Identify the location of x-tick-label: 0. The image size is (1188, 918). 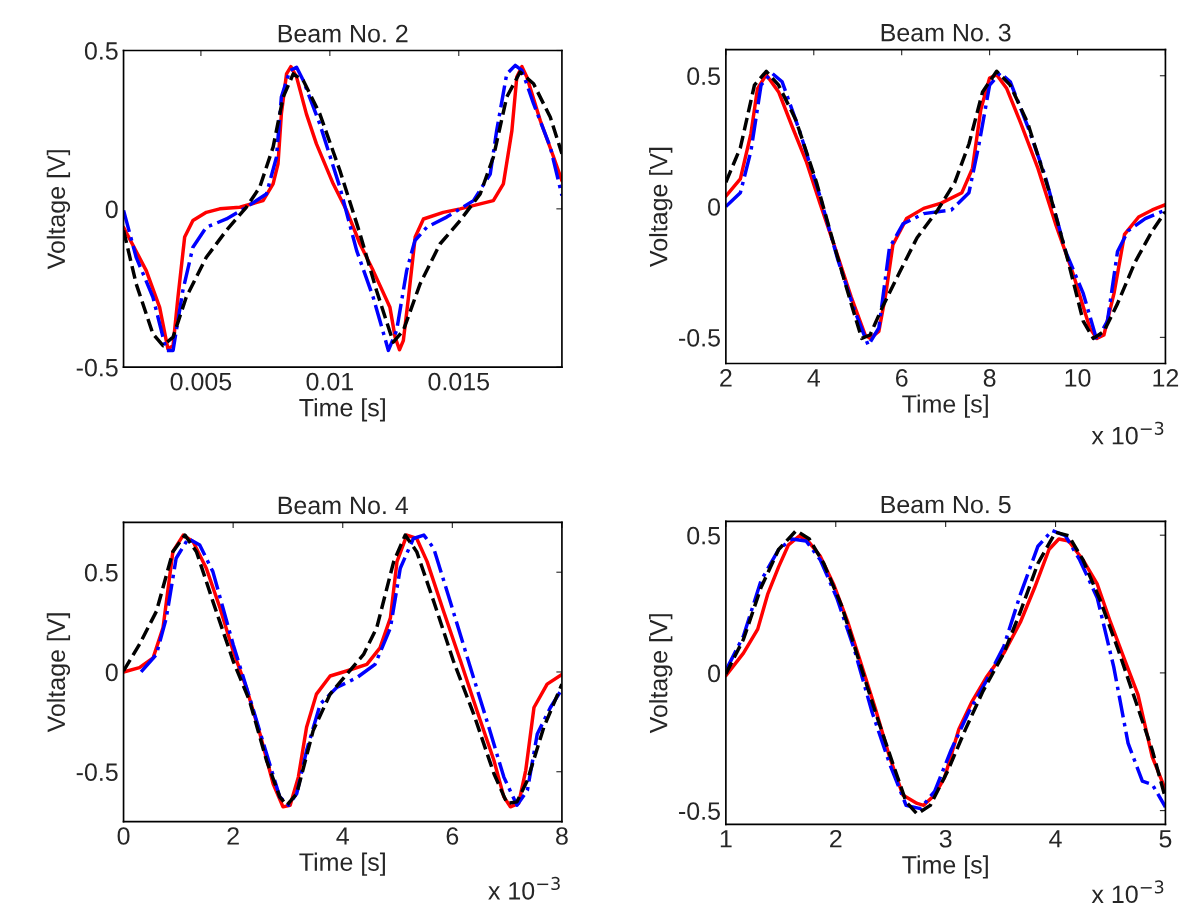
(123, 836).